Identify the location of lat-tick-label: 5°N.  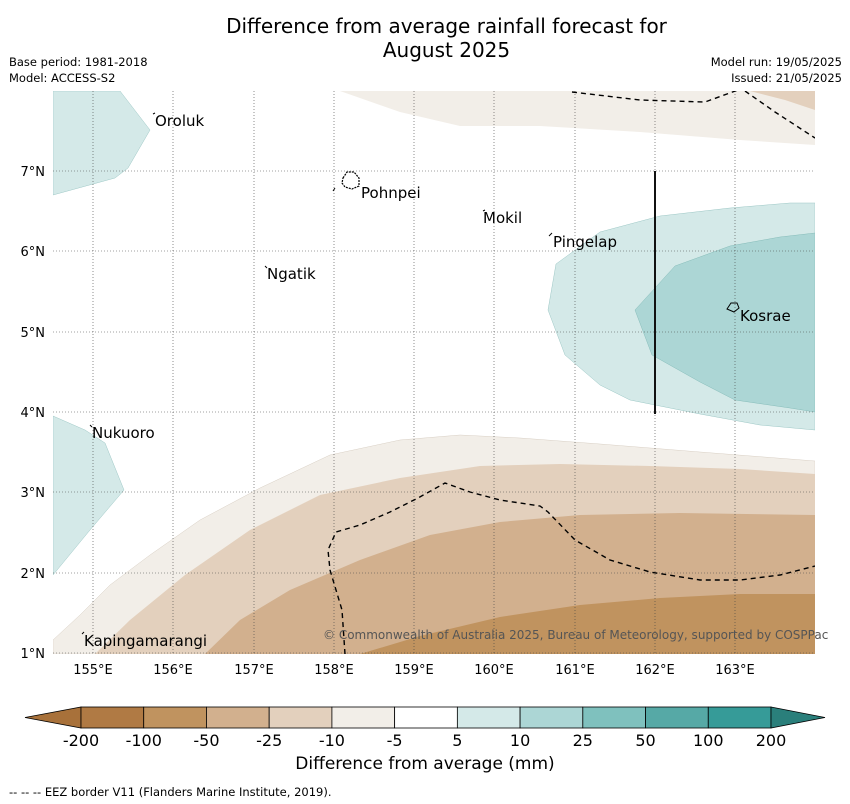
(33, 333).